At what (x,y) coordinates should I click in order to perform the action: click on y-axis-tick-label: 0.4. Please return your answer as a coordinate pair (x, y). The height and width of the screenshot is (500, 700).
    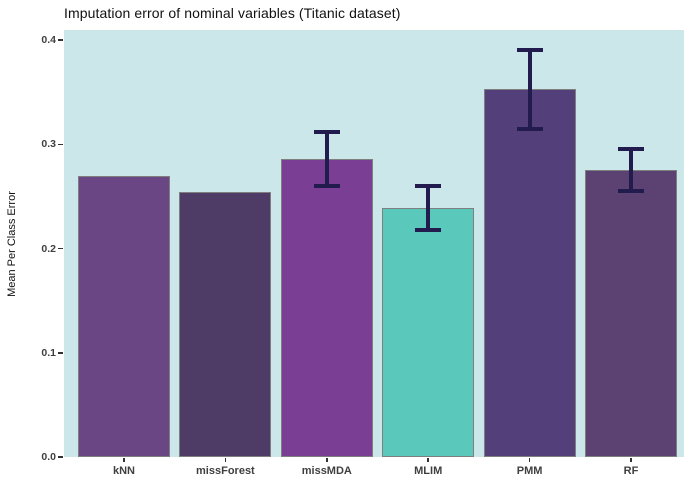
    Looking at the image, I should click on (48, 40).